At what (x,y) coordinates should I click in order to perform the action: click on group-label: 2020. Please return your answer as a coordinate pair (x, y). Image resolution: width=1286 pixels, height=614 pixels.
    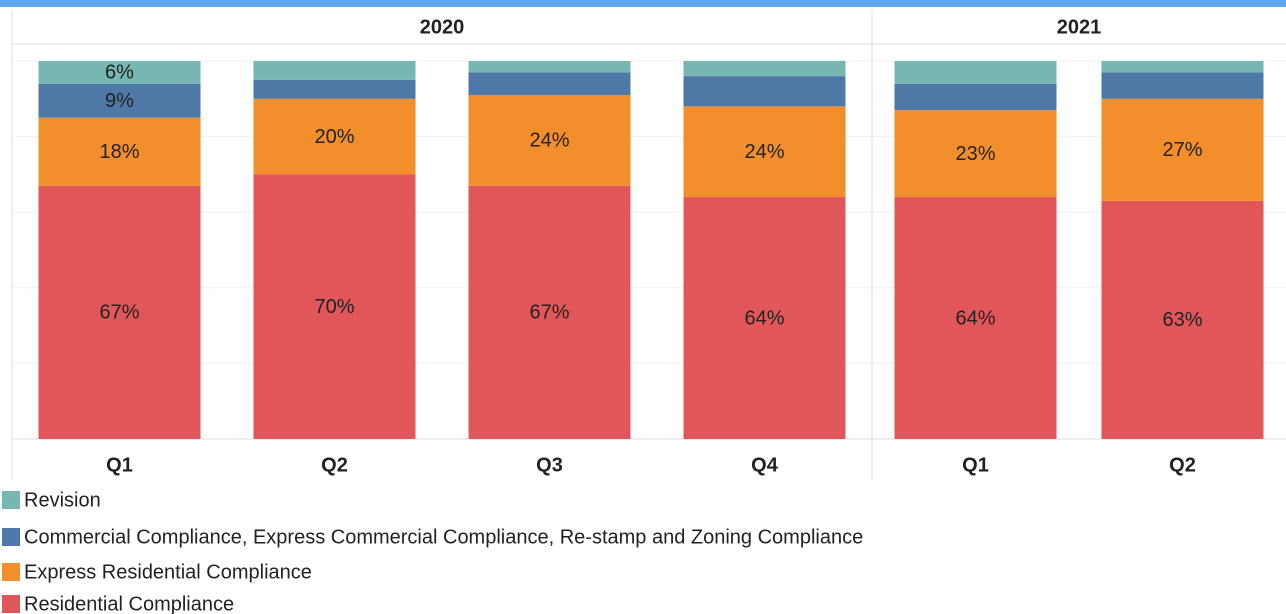
    Looking at the image, I should click on (442, 27).